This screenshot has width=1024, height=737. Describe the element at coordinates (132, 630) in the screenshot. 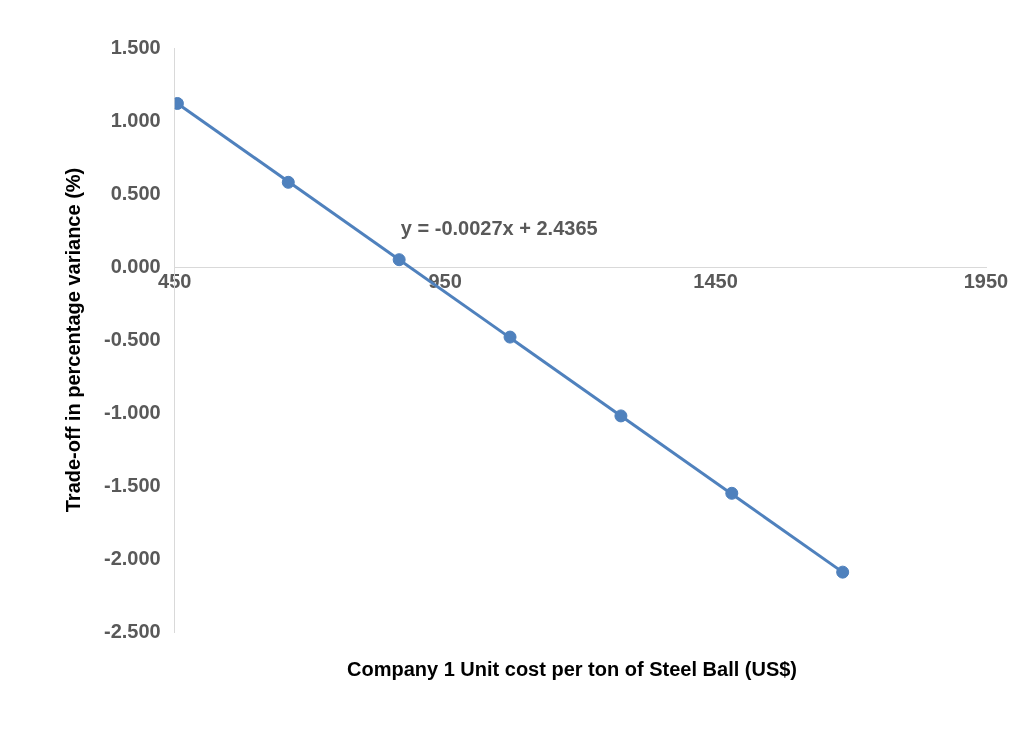

I see `y-tick-label: -2.500` at that location.